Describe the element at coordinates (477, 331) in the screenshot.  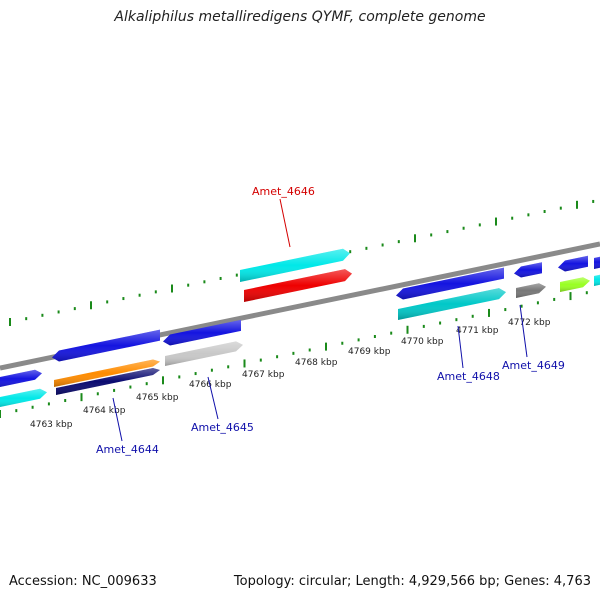
I see `scale-tick-label: 4771 kbp` at that location.